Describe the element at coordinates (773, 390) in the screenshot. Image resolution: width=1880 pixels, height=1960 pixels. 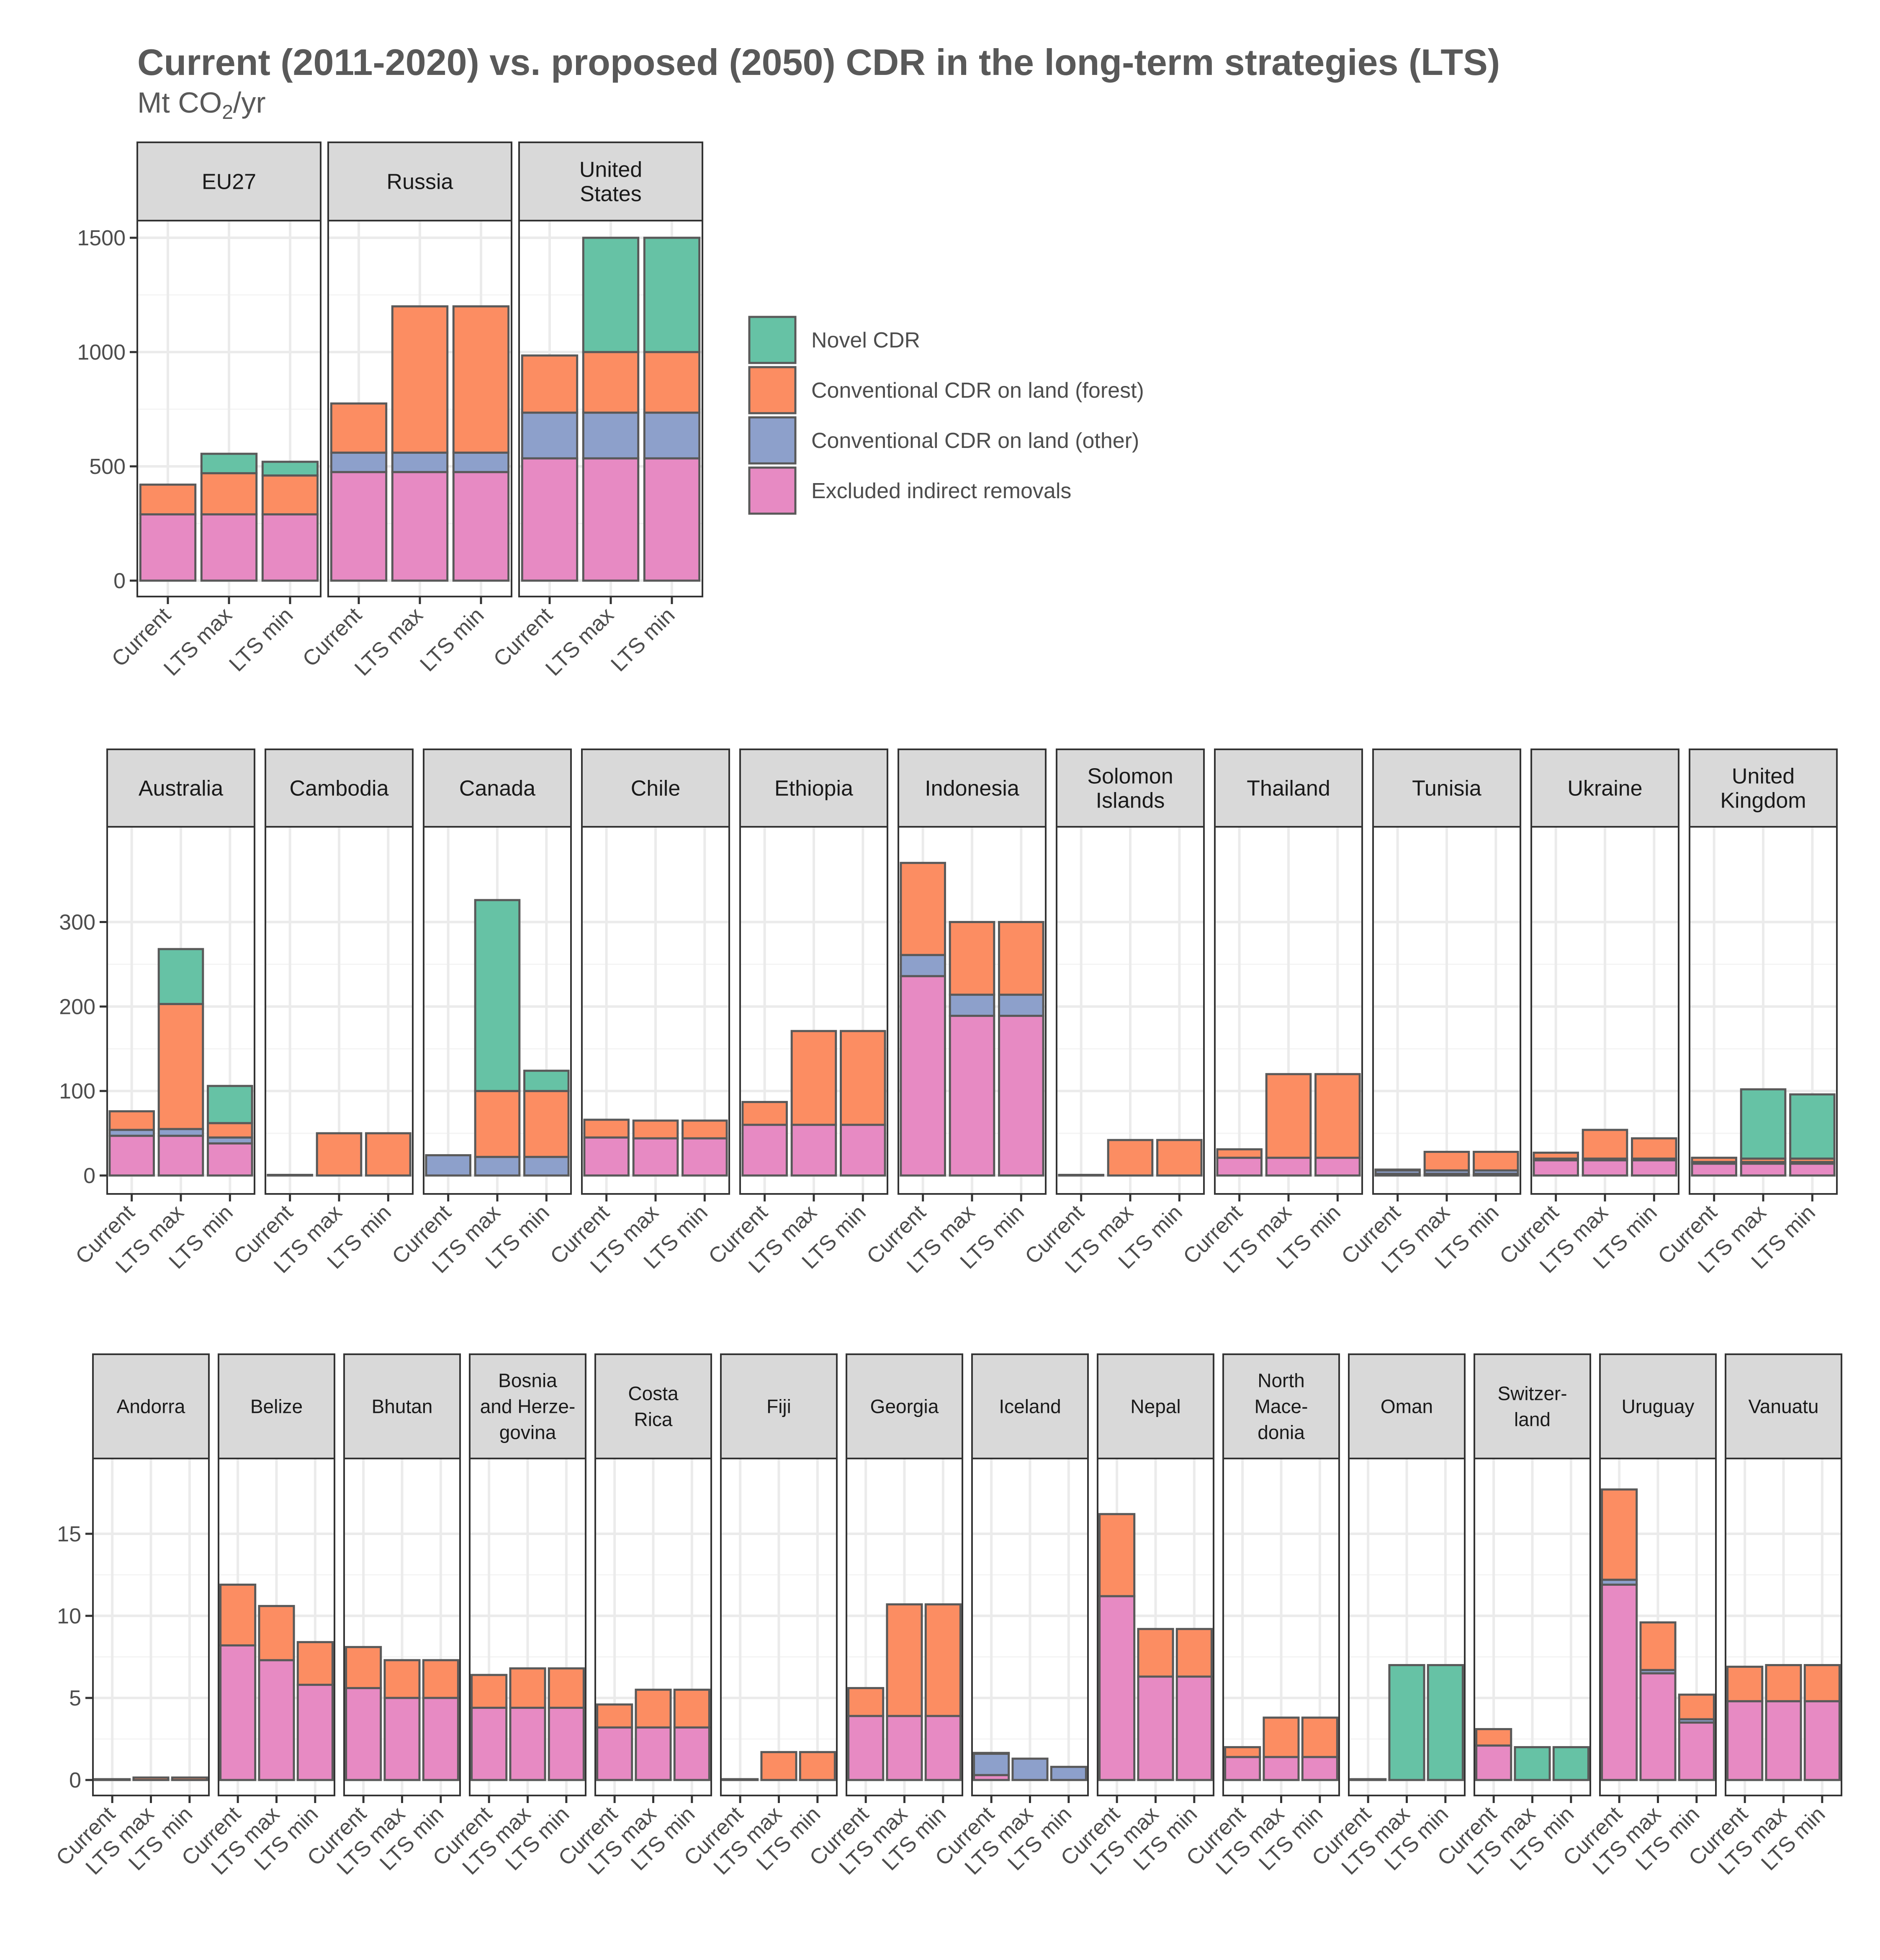
I see `legend-key-conventional-cdr-on-land-forest` at that location.